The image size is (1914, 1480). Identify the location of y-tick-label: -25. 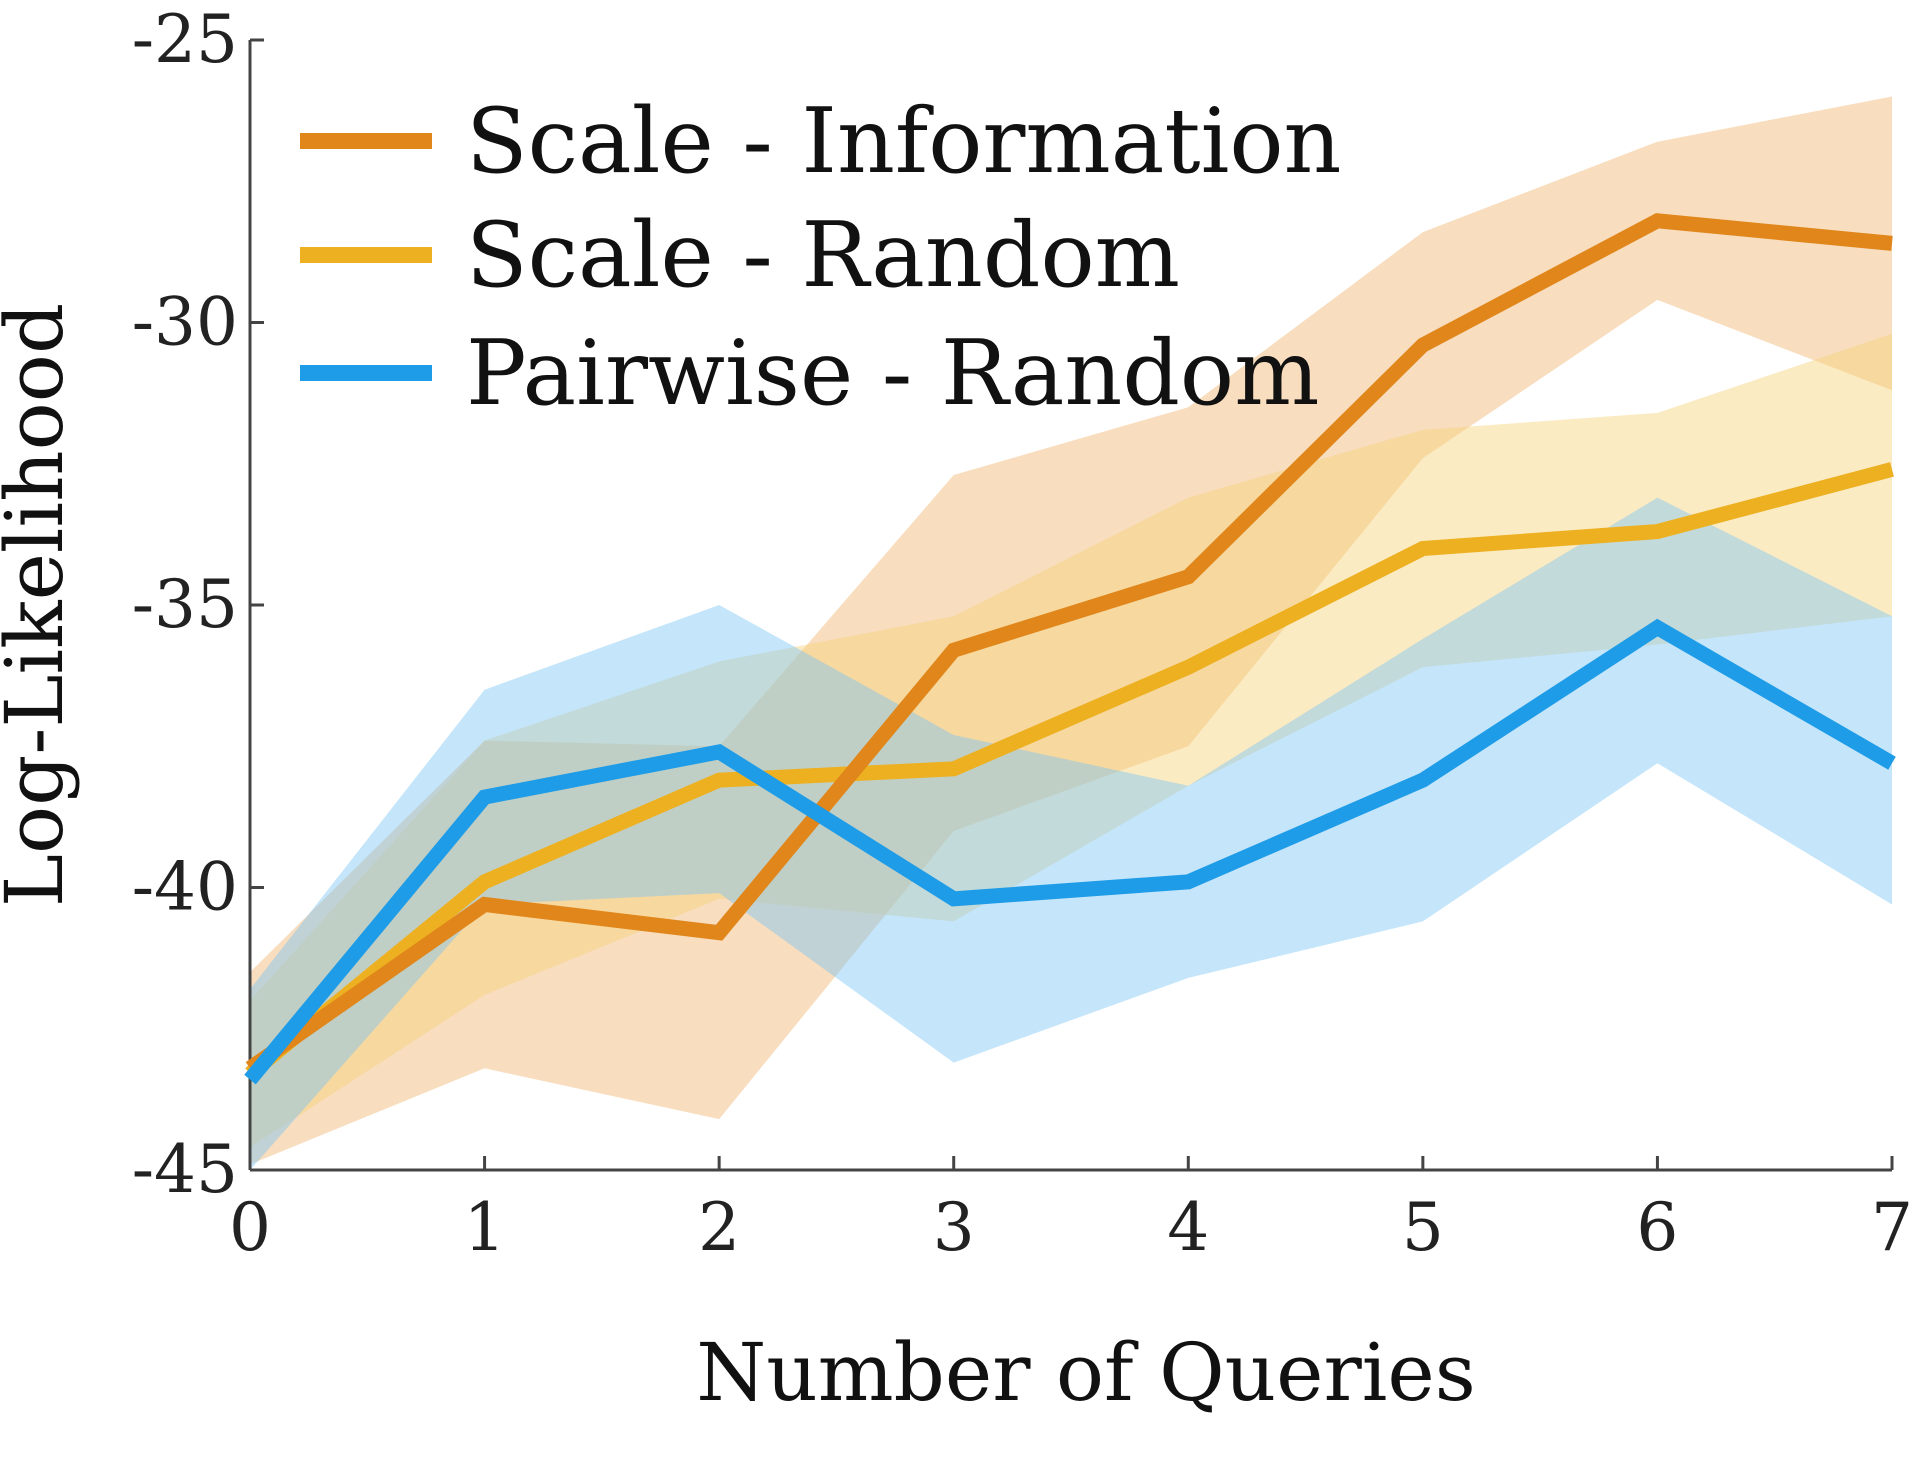
(185, 39).